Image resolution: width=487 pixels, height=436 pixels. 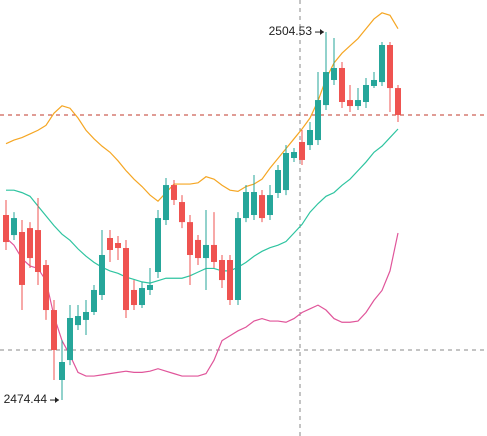 What do you see at coordinates (26, 399) in the screenshot?
I see `annotation-label: 2474.44` at bounding box center [26, 399].